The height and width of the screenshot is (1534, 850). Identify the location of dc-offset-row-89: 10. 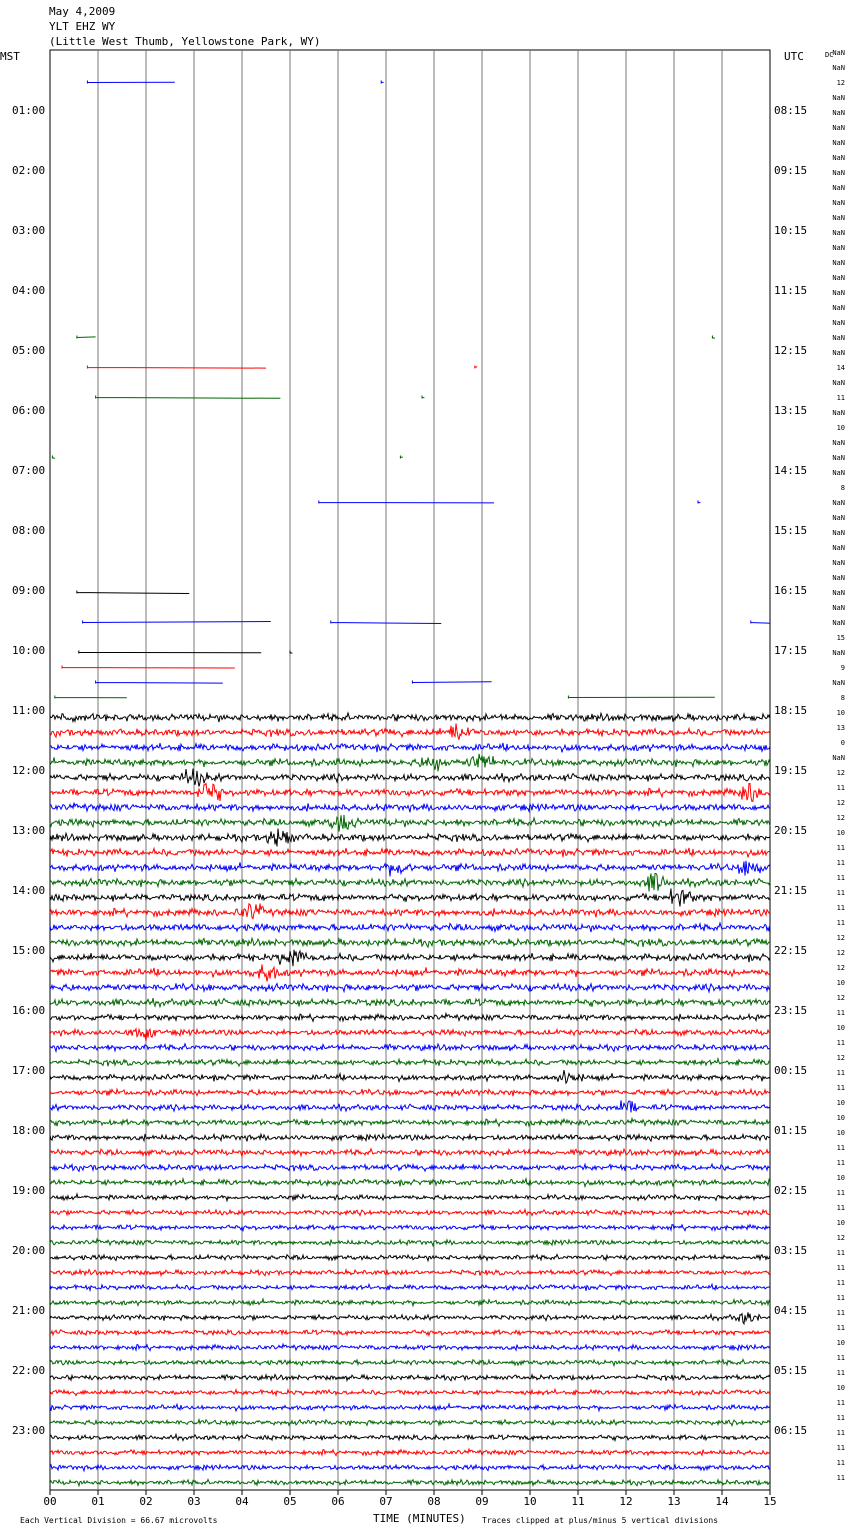
(841, 1388).